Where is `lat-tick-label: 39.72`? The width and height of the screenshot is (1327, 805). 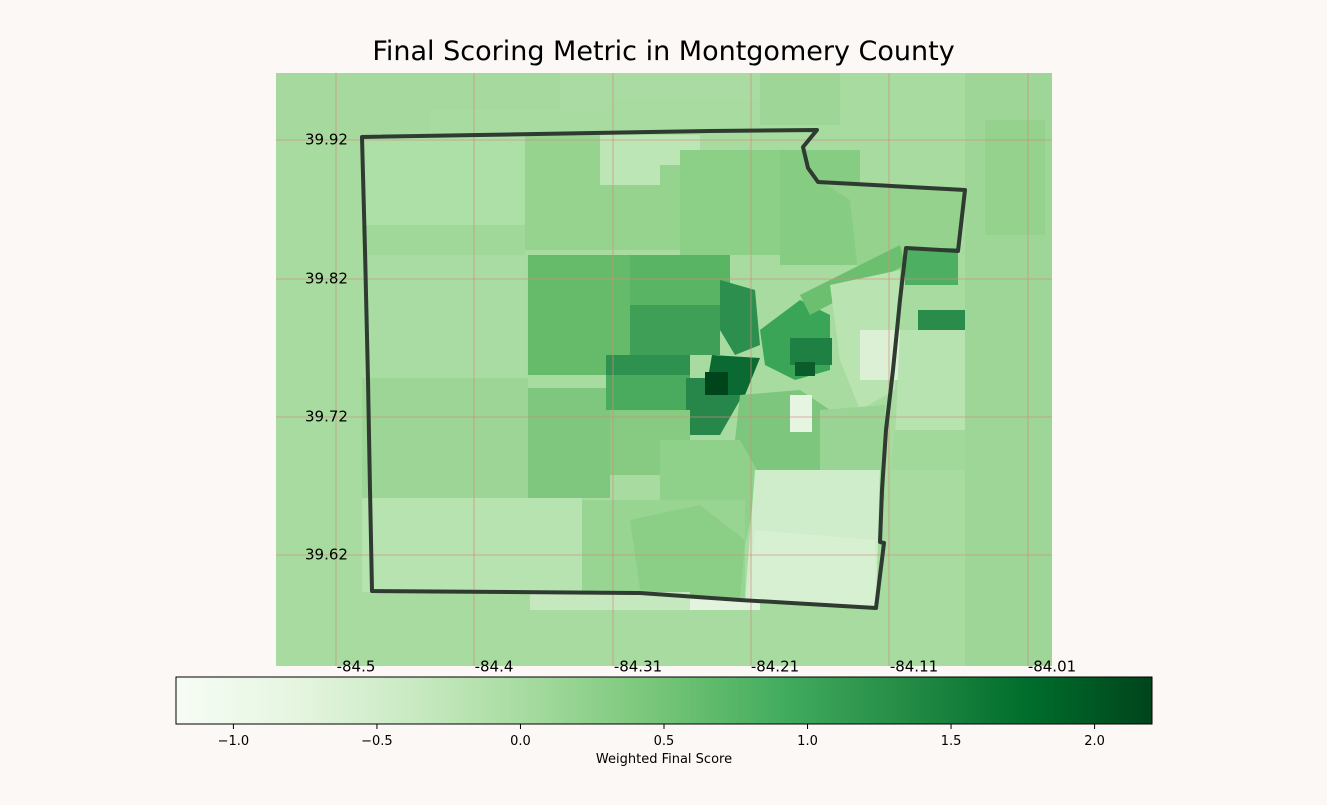 lat-tick-label: 39.72 is located at coordinates (326, 417).